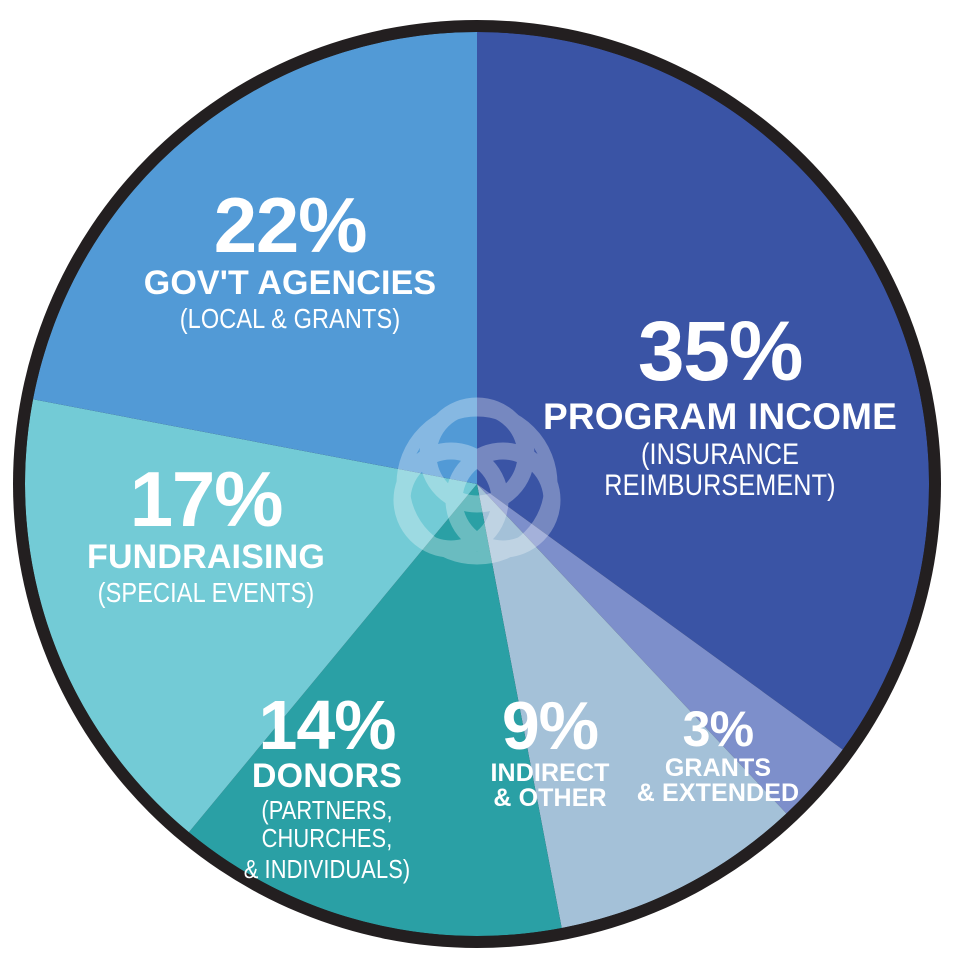  What do you see at coordinates (477, 481) in the screenshot?
I see `trefoil-logo-watermark` at bounding box center [477, 481].